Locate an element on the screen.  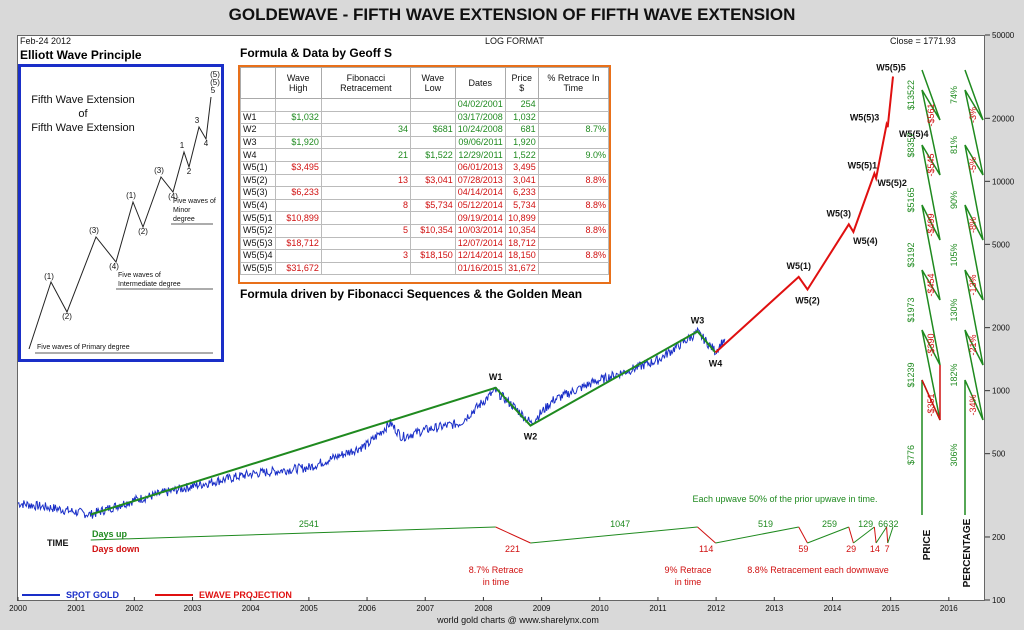
wave-label: W2 is located at coordinates (531, 437).